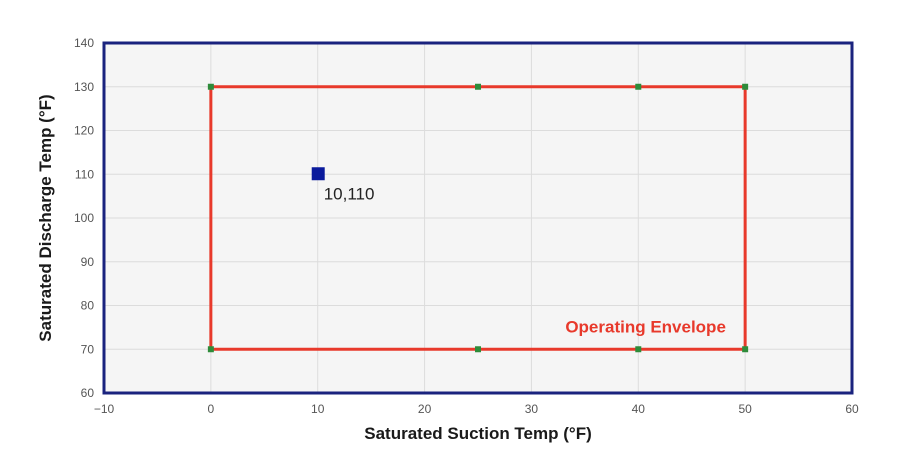 This screenshot has width=905, height=469. Describe the element at coordinates (639, 409) in the screenshot. I see `x-tick-label: 40` at that location.